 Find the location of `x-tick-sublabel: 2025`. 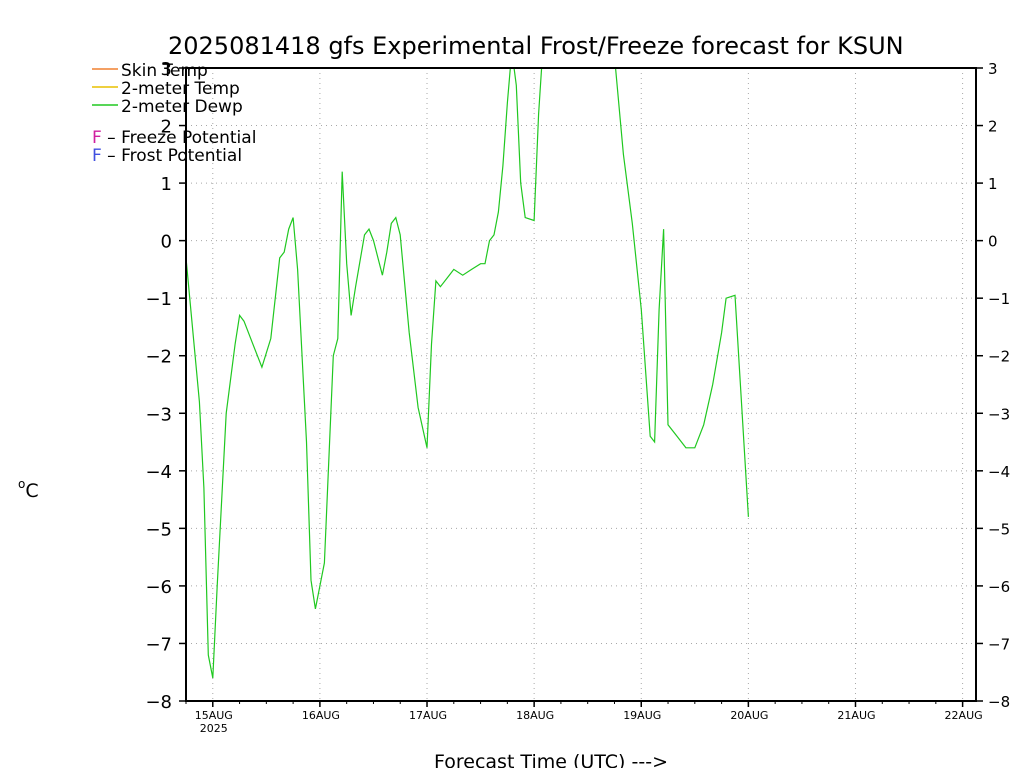

x-tick-sublabel: 2025 is located at coordinates (214, 728).